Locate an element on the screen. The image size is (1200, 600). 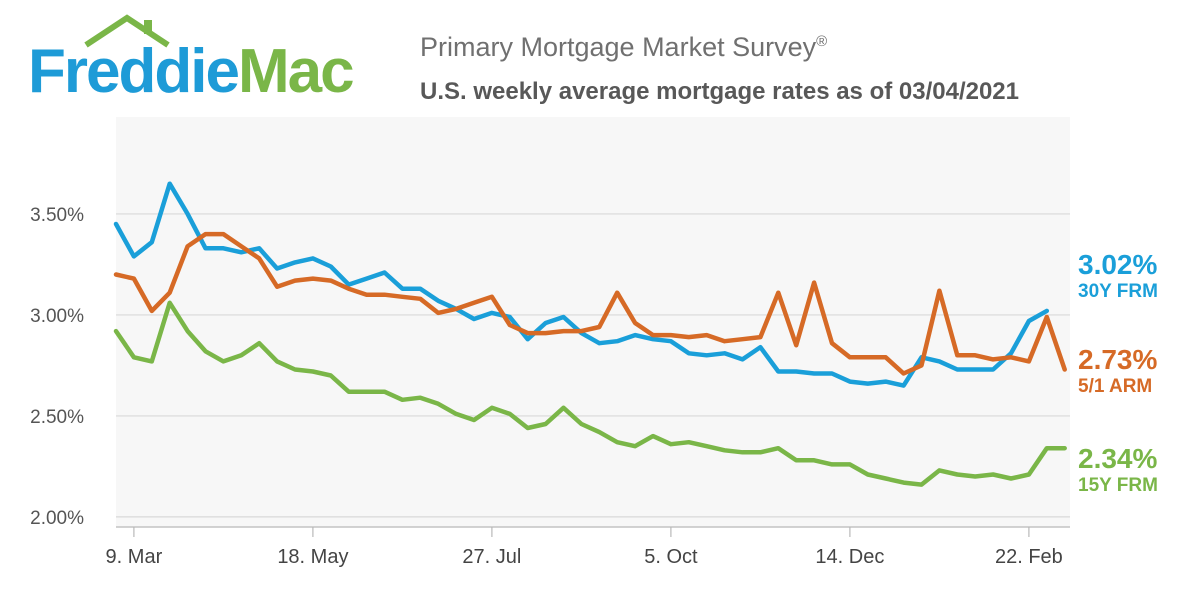
logo-wordmark: FreddieMac is located at coordinates (191, 72).